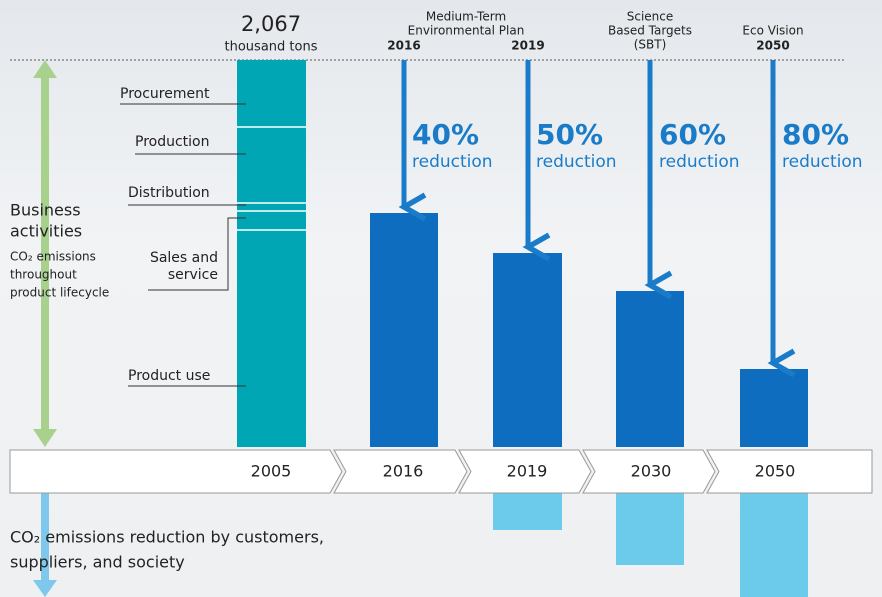  What do you see at coordinates (650, 17) in the screenshot?
I see `sbt-title: Science` at bounding box center [650, 17].